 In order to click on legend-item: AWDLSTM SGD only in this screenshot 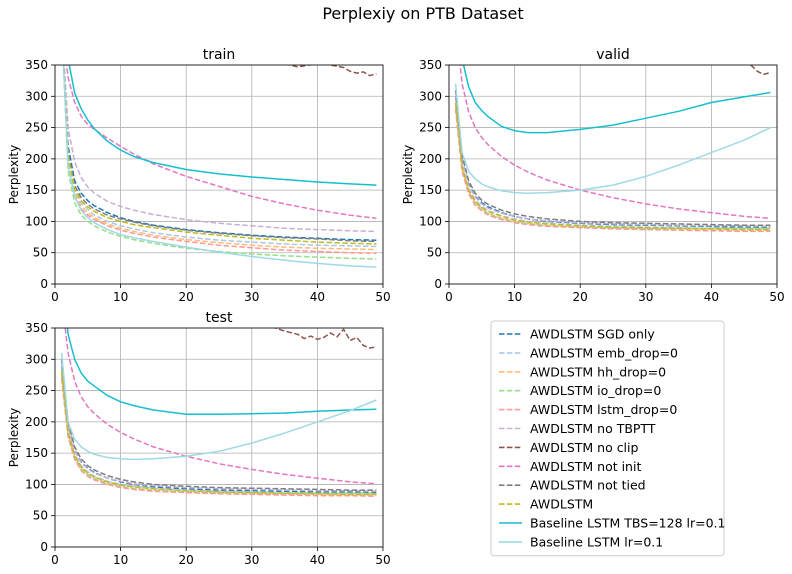, I will do `click(577, 334)`.